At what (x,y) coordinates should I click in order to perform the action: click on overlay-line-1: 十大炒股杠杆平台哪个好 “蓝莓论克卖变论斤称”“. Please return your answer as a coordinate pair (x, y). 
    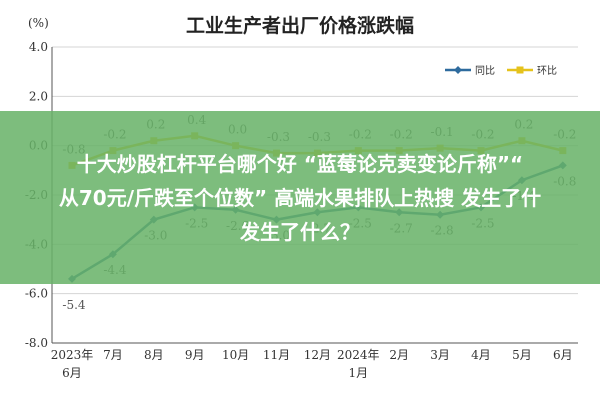
    Looking at the image, I should click on (300, 163).